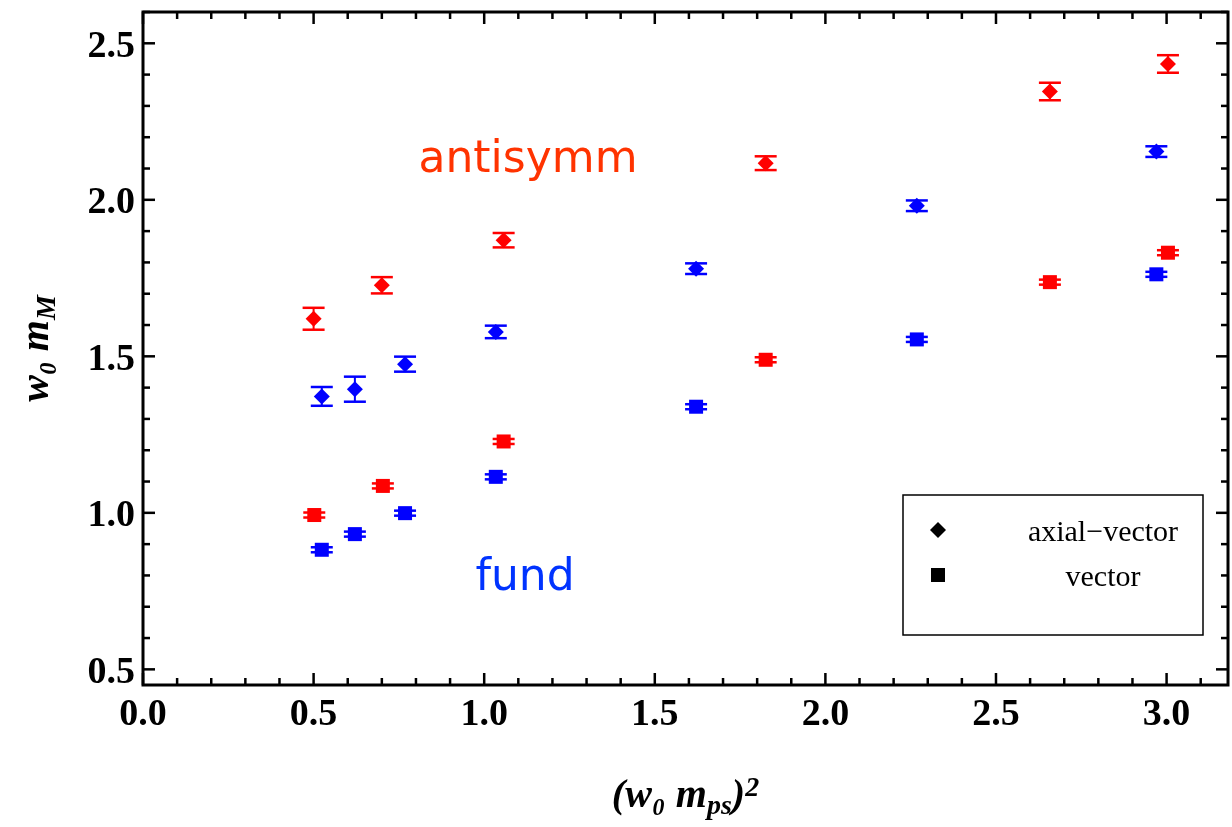  Describe the element at coordinates (528, 156) in the screenshot. I see `annotation: antisymm` at that location.